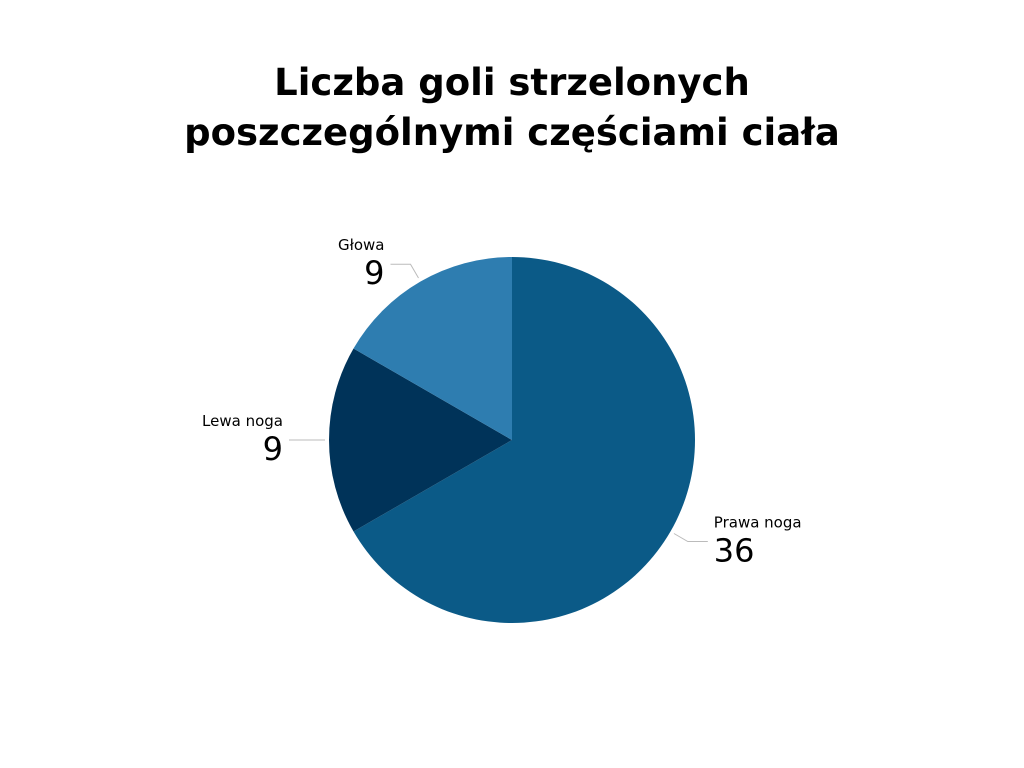 This screenshot has width=1024, height=768. Describe the element at coordinates (242, 421) in the screenshot. I see `slice-label: Lewa noga` at that location.